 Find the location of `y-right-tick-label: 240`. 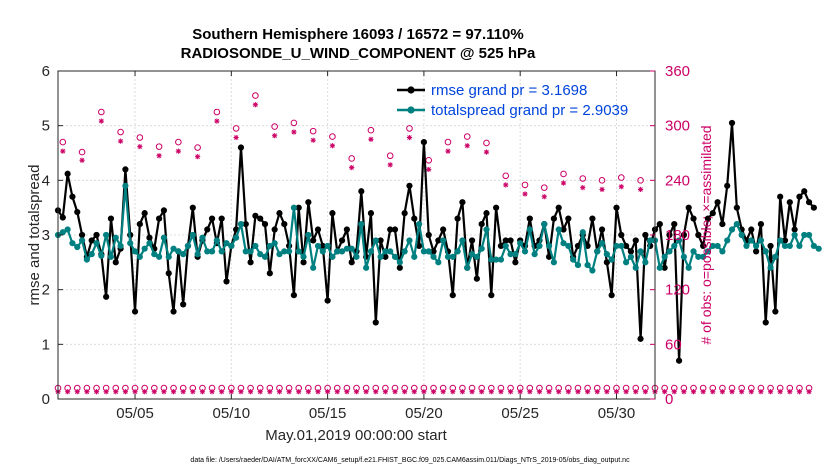

y-right-tick-label: 240 is located at coordinates (677, 180).